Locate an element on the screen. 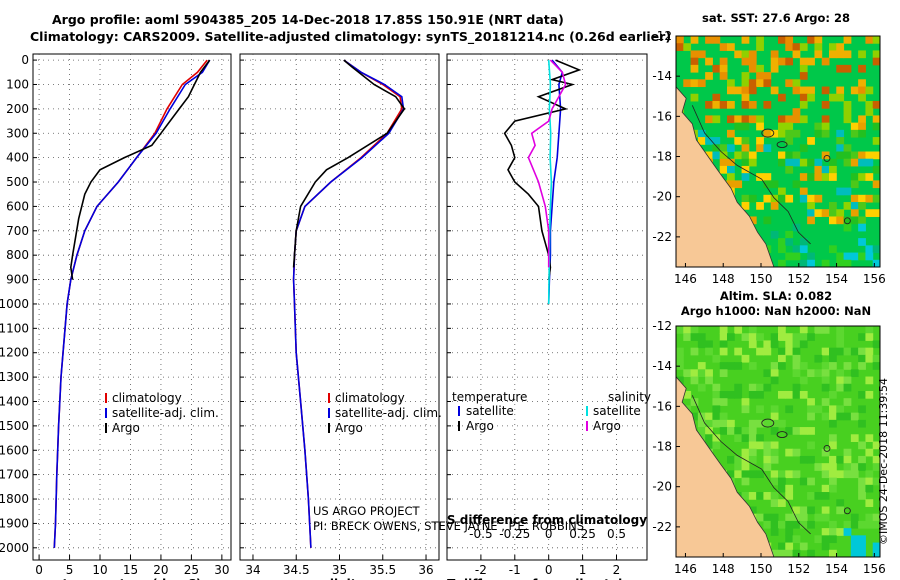  sla-map-xtick-label: 150 is located at coordinates (761, 569).